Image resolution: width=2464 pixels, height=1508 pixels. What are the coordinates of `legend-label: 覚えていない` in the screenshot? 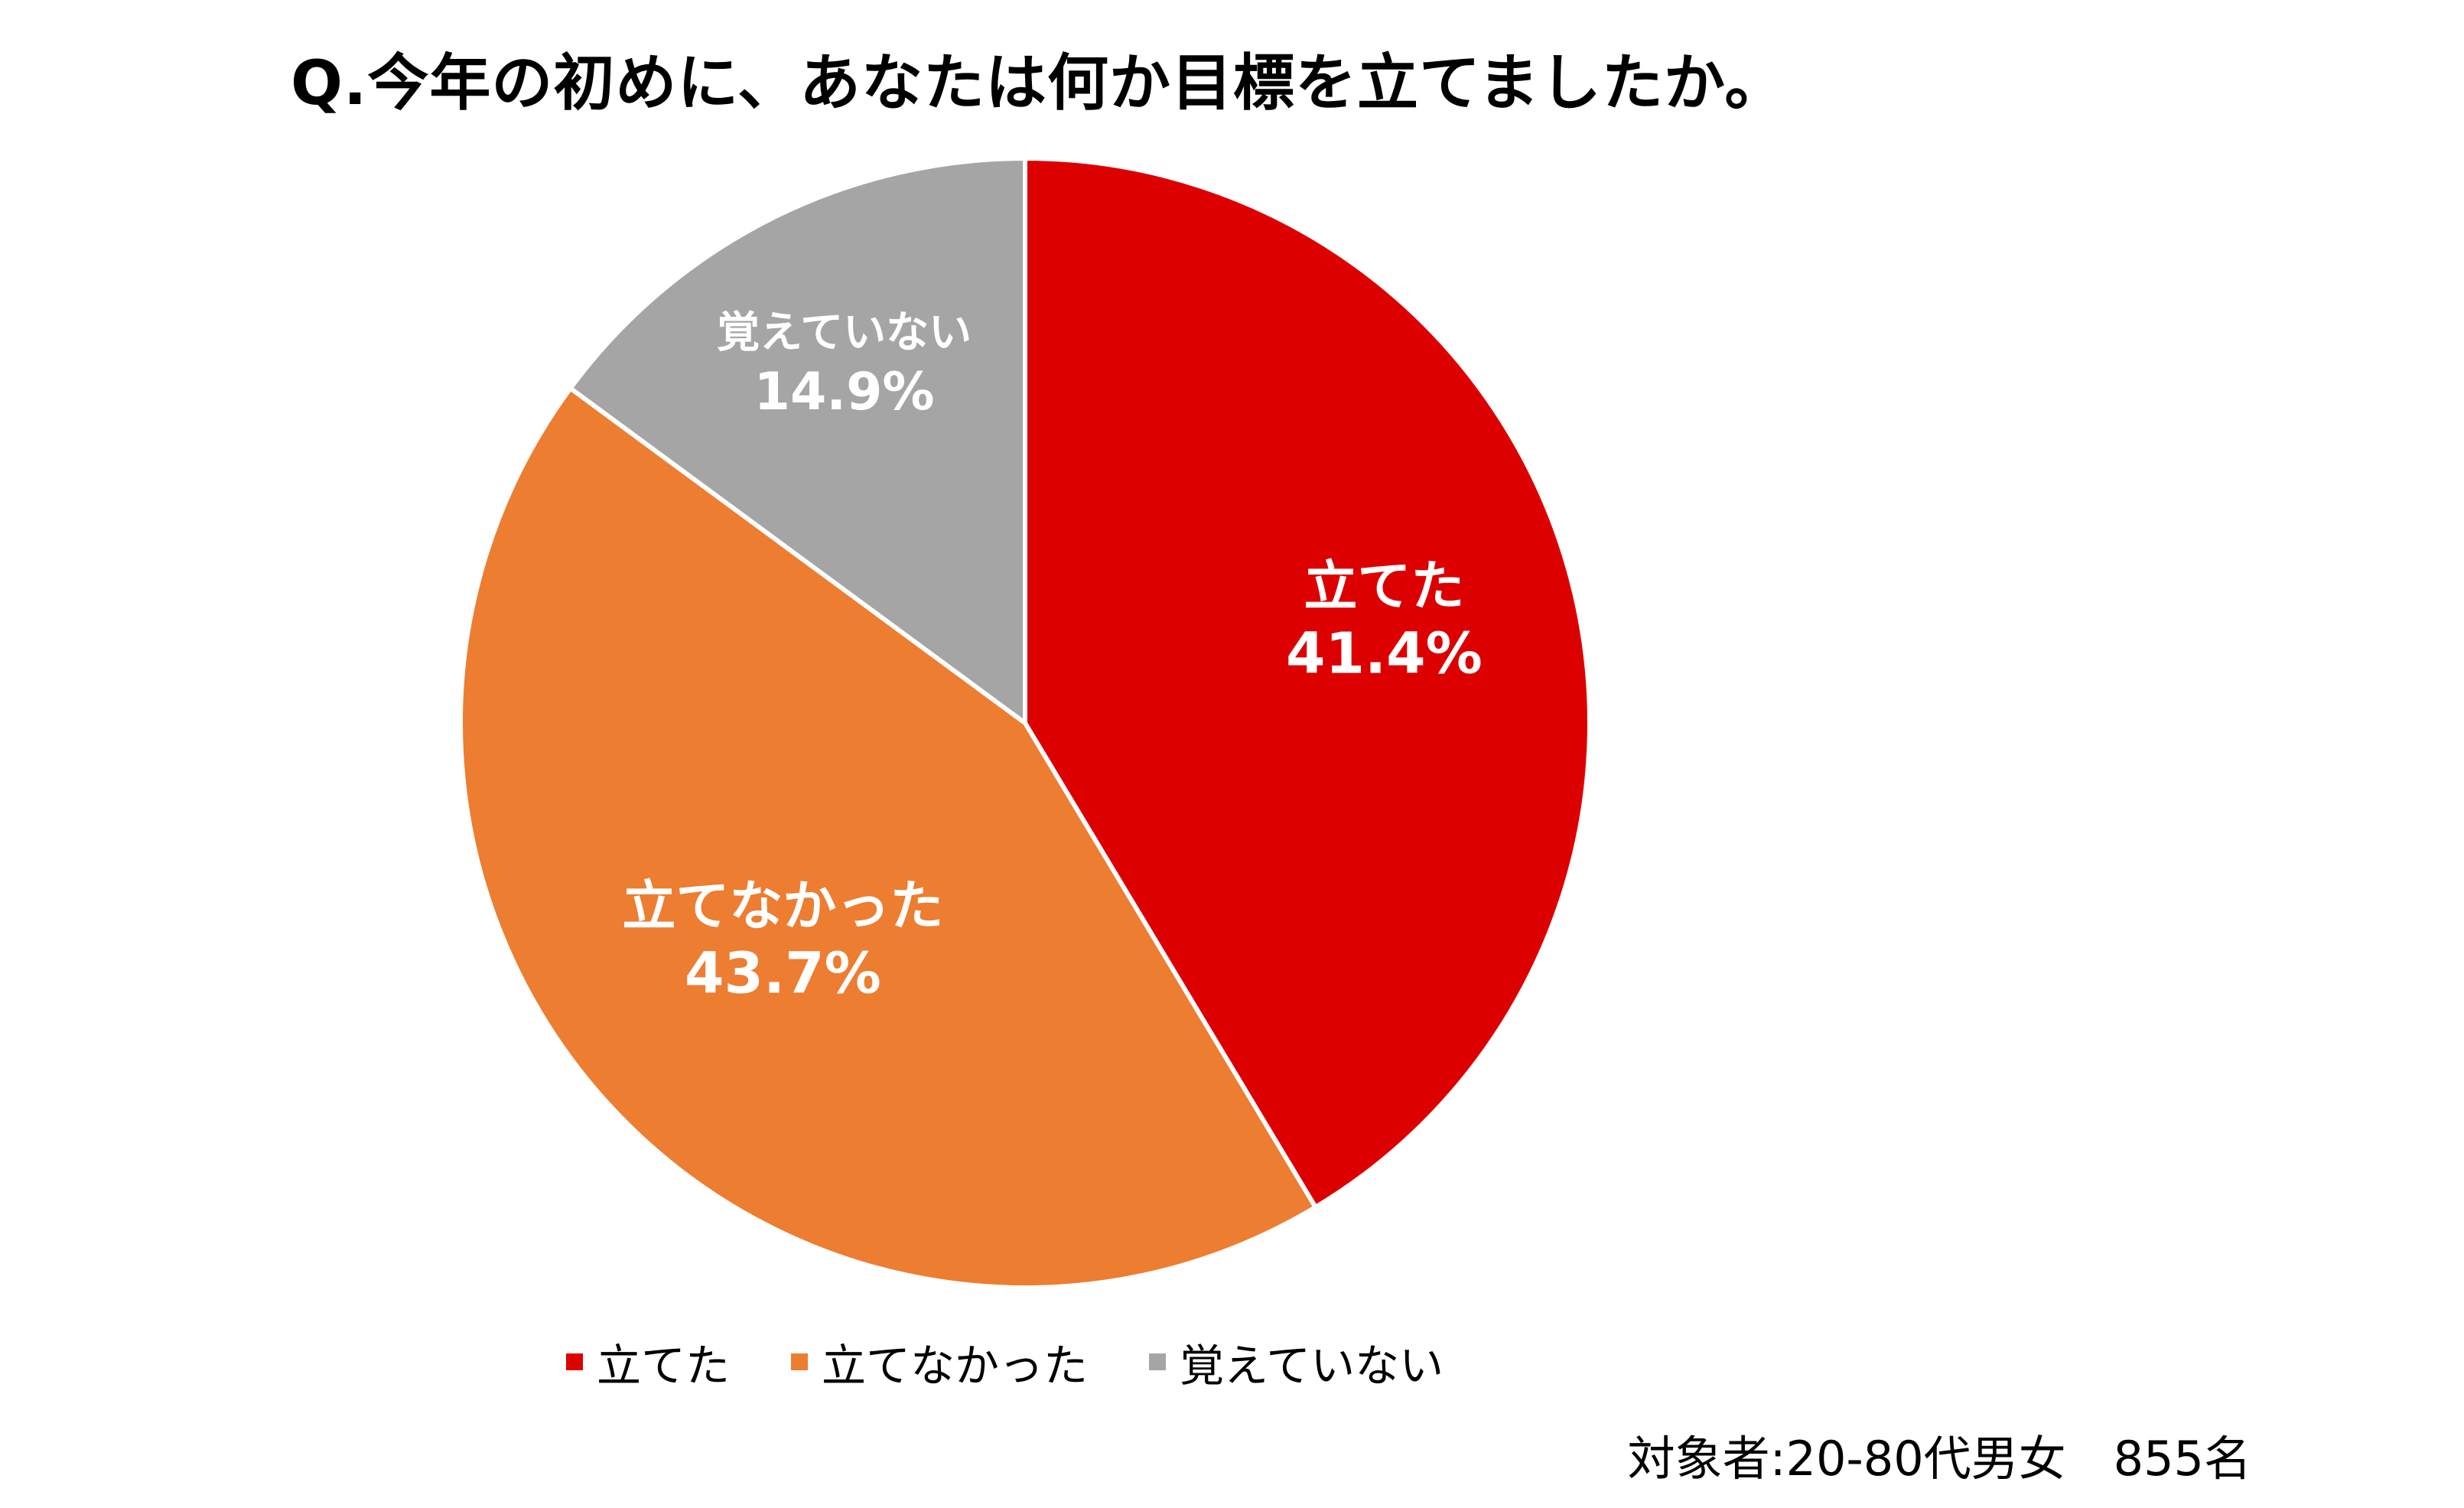 It's located at (1312, 1366).